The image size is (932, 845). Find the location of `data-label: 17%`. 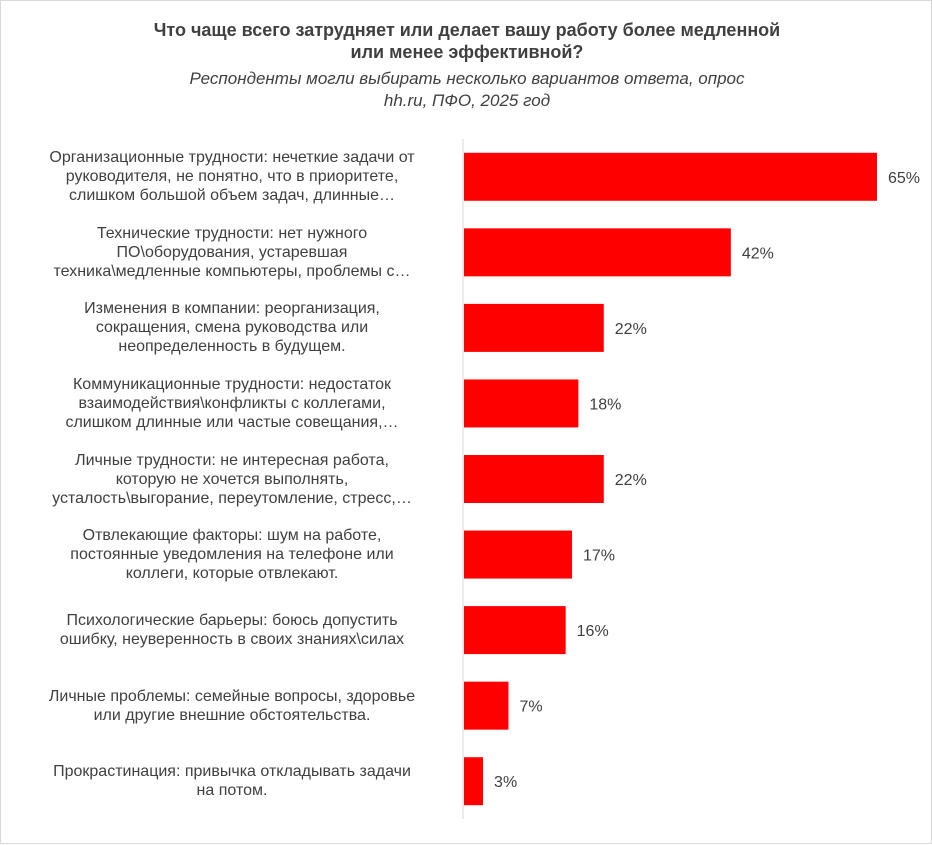

data-label: 17% is located at coordinates (599, 556).